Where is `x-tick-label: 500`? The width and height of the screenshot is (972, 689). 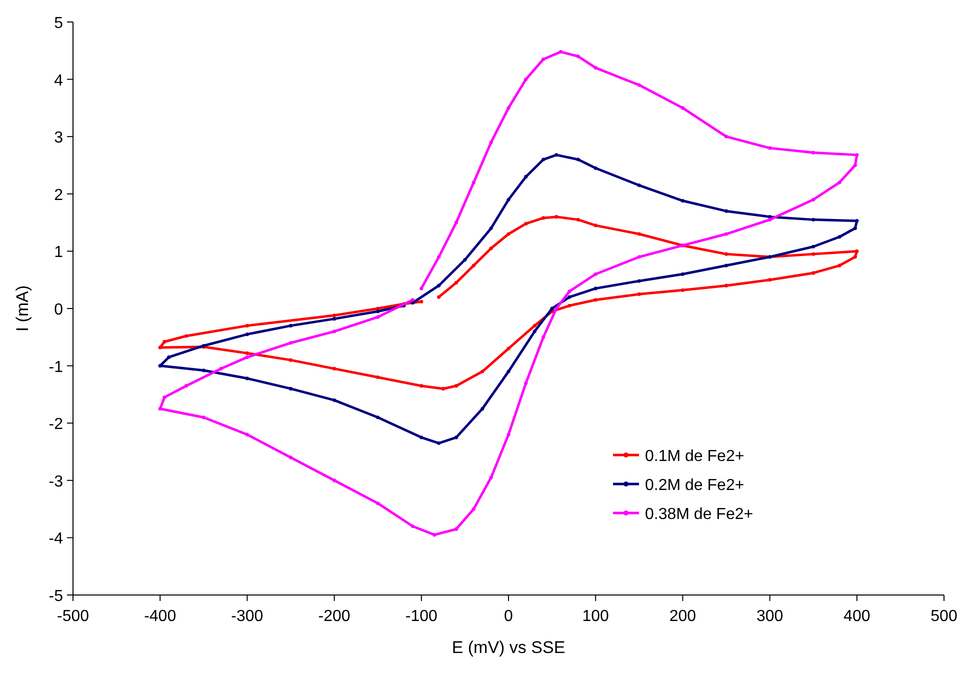
x-tick-label: 500 is located at coordinates (944, 616).